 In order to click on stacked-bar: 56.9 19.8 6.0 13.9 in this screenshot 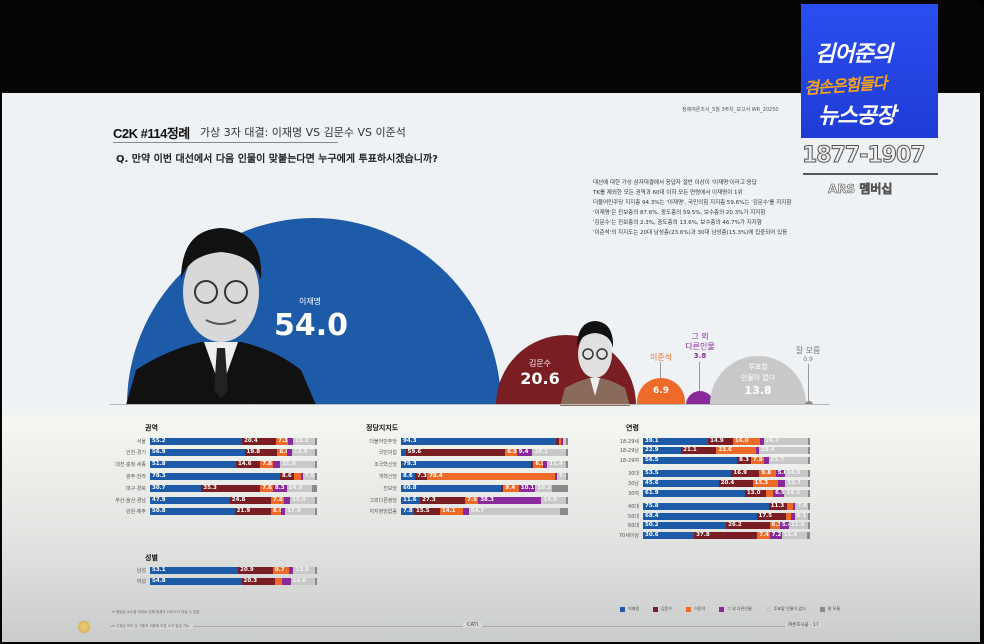, I will do `click(233, 453)`.